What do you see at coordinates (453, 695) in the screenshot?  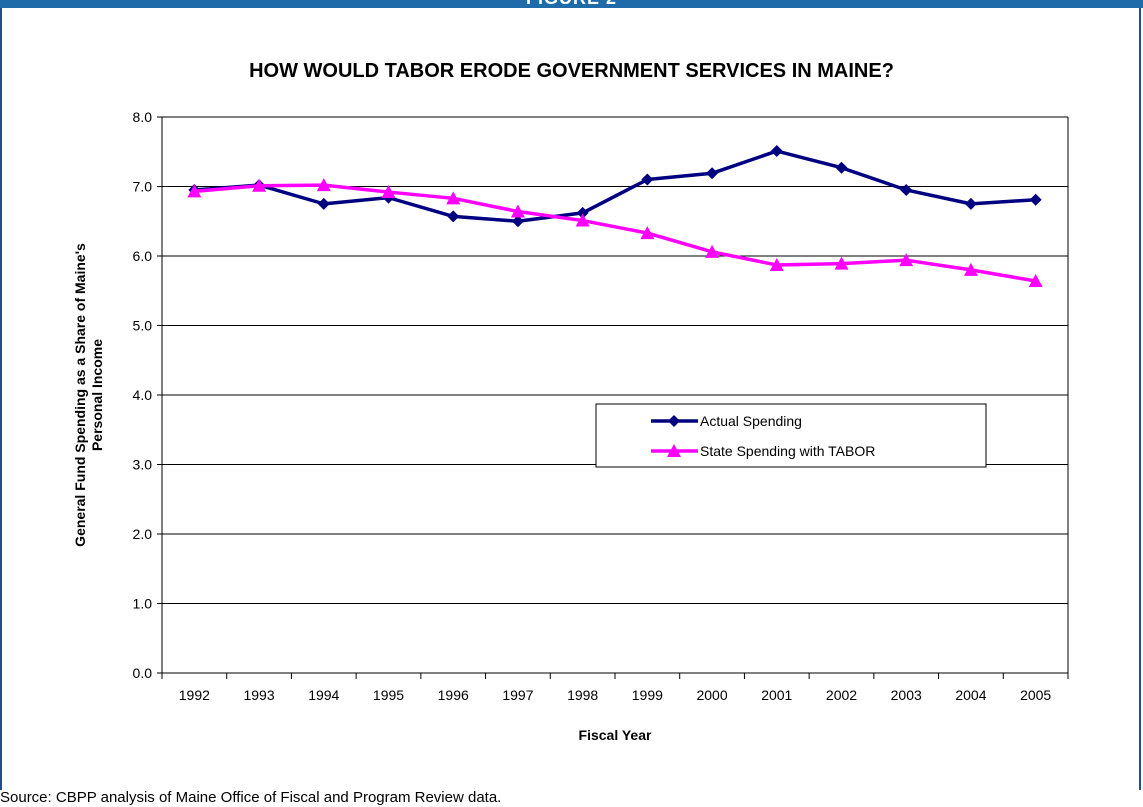 I see `x-tick-label: 1996` at bounding box center [453, 695].